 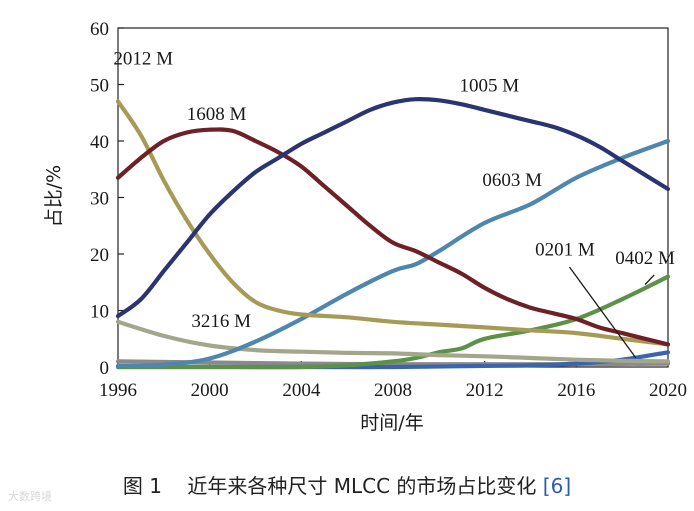 I want to click on series-label-0201-m: 0201 M, so click(x=565, y=250).